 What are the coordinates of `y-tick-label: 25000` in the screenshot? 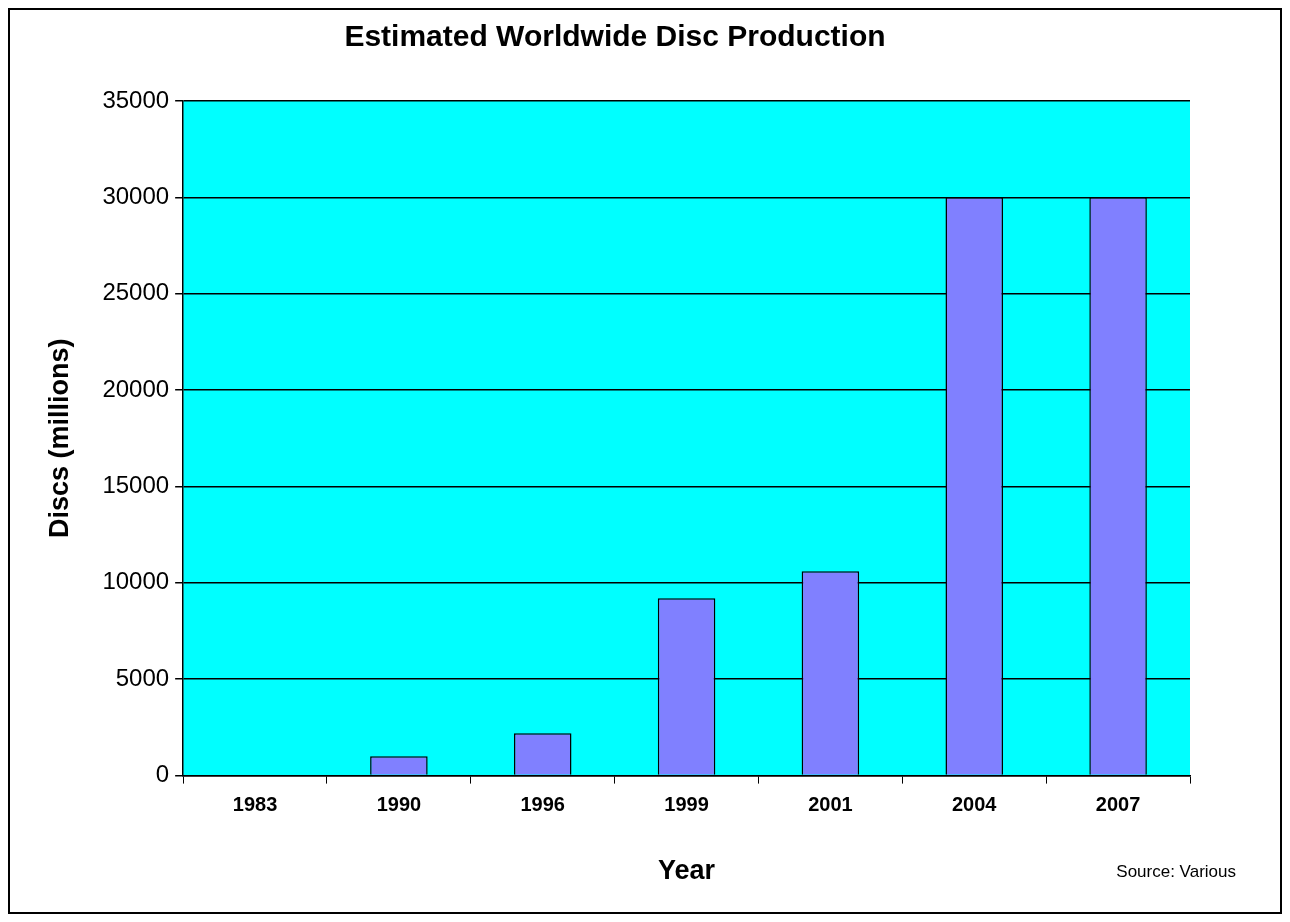 It's located at (136, 292).